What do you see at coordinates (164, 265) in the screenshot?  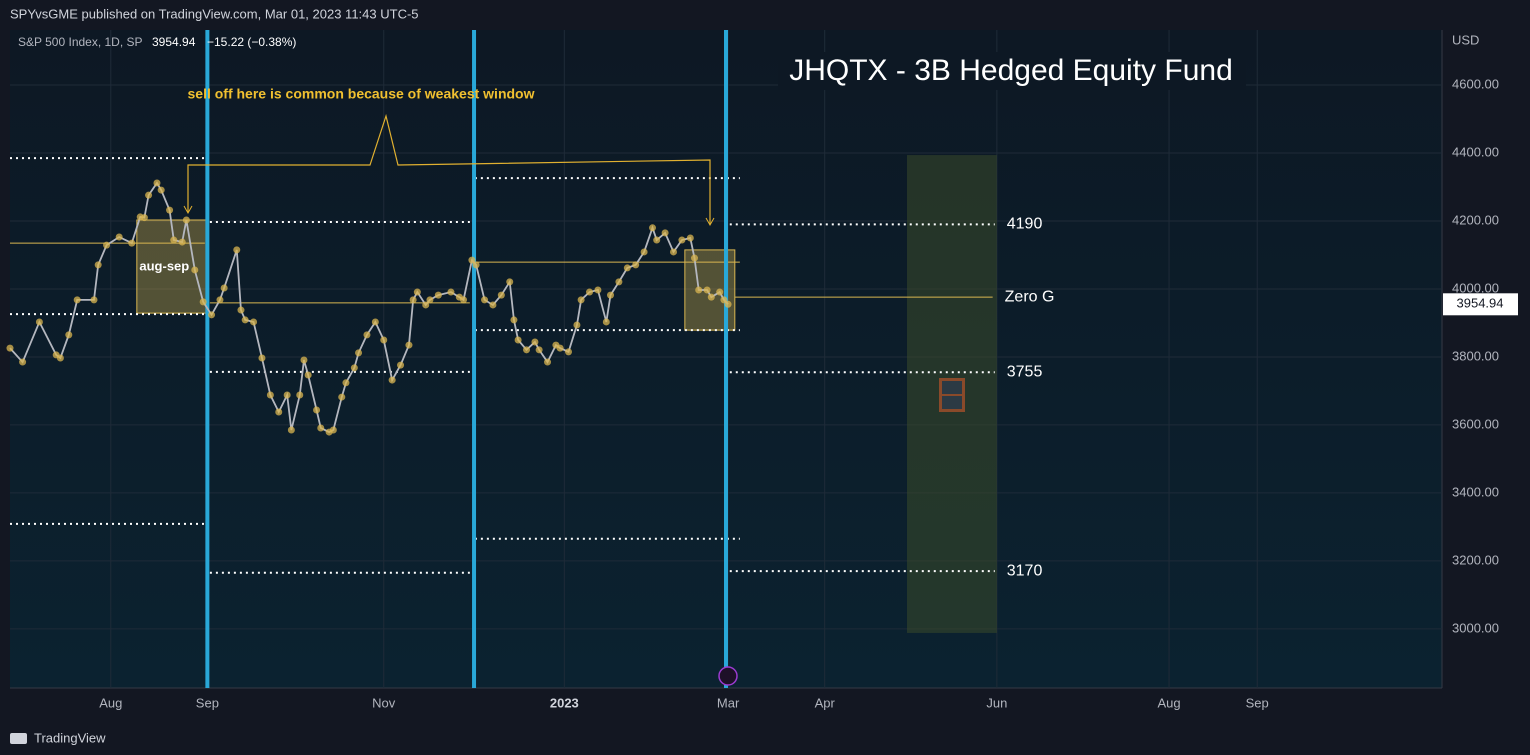 I see `box-label: aug-sep` at bounding box center [164, 265].